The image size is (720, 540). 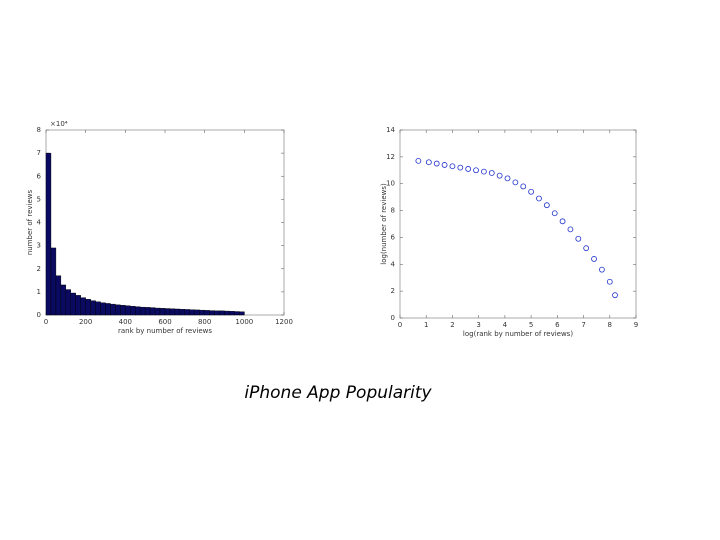 I want to click on x-tick-label: 600, so click(x=164, y=322).